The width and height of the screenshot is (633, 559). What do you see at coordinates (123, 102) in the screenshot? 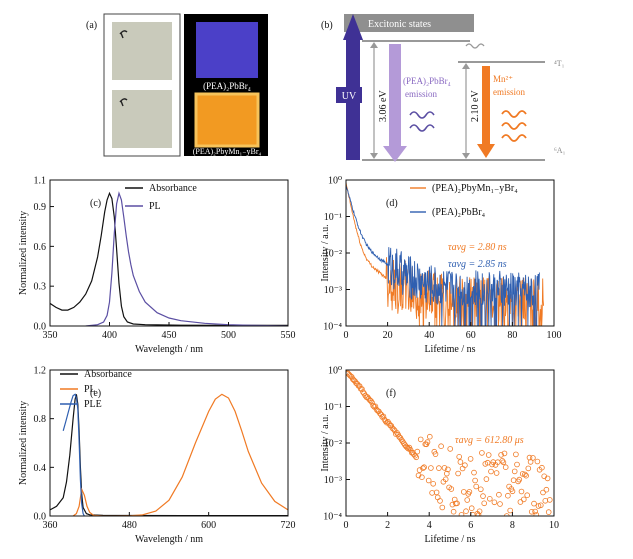
I see `tweezer-mark-bottom` at bounding box center [123, 102].